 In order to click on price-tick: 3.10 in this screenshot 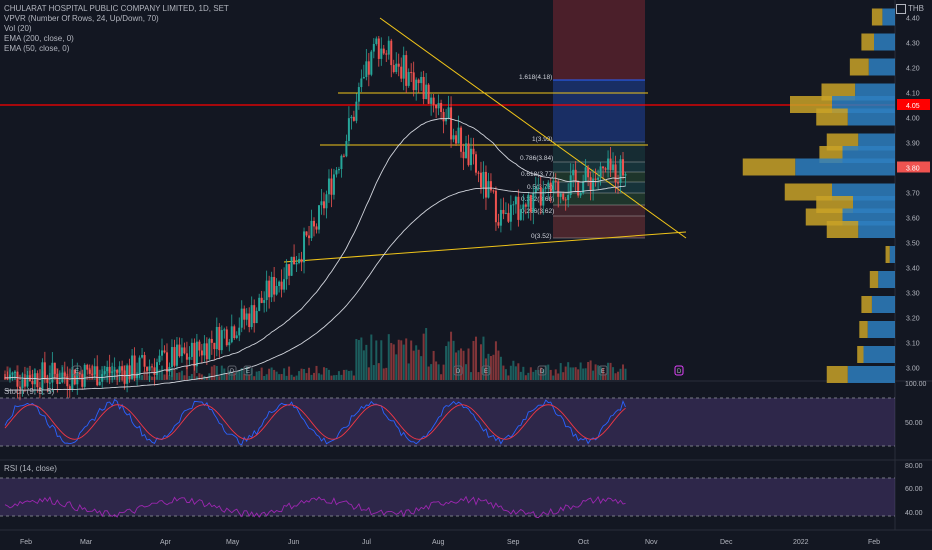, I will do `click(913, 344)`.